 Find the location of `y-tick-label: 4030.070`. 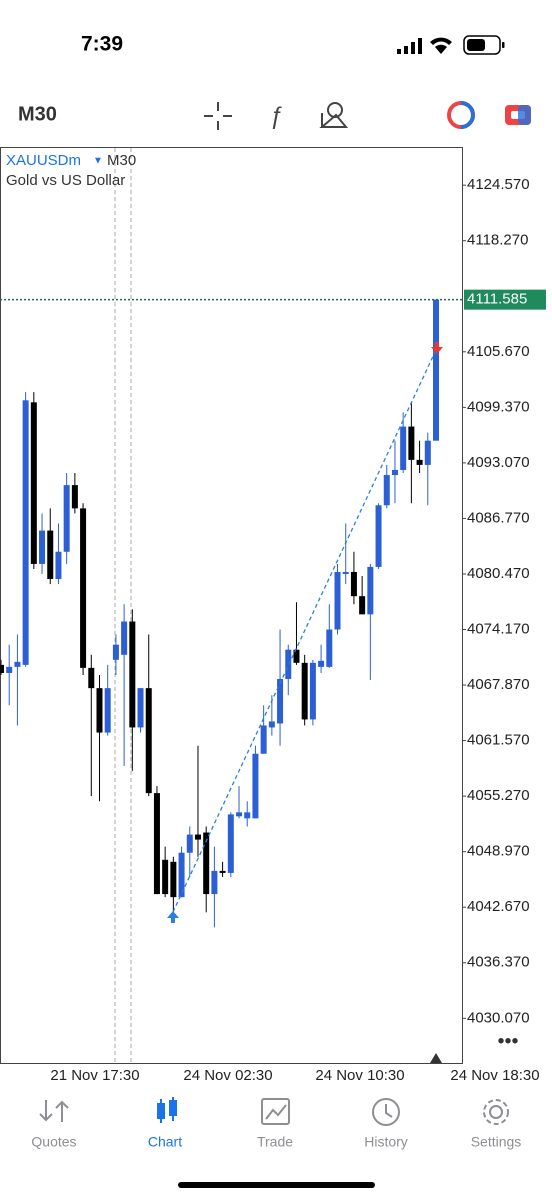

y-tick-label: 4030.070 is located at coordinates (498, 1017).